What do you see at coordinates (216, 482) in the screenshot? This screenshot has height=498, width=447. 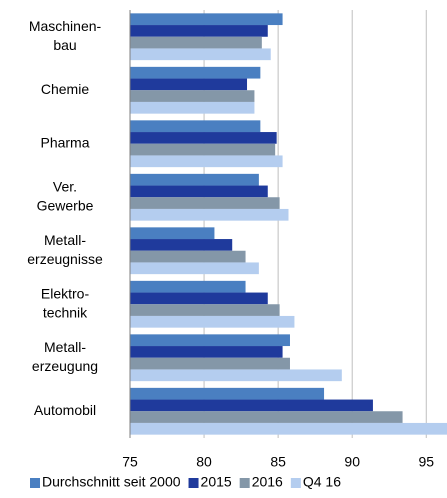 I see `legend-label: 2015` at bounding box center [216, 482].